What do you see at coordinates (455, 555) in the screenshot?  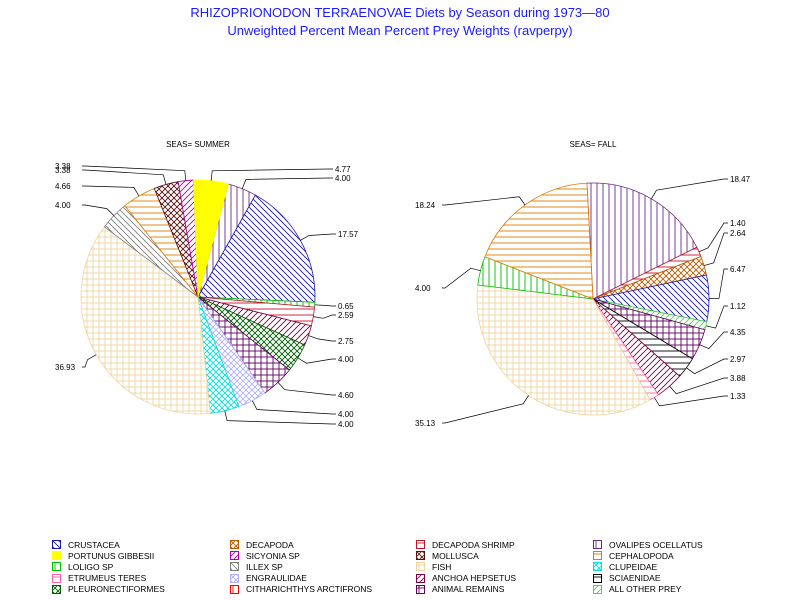 I see `legend-label: MOLLUSCA` at bounding box center [455, 555].